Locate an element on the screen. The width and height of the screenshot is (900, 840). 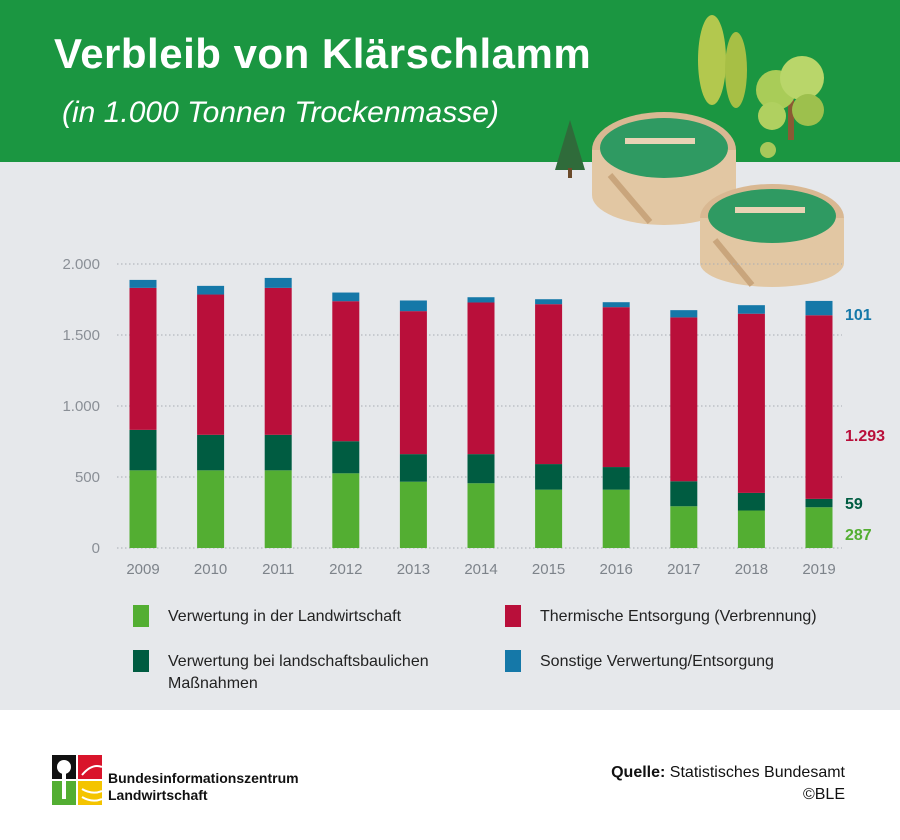
label-other-2019: 101 is located at coordinates (858, 315).